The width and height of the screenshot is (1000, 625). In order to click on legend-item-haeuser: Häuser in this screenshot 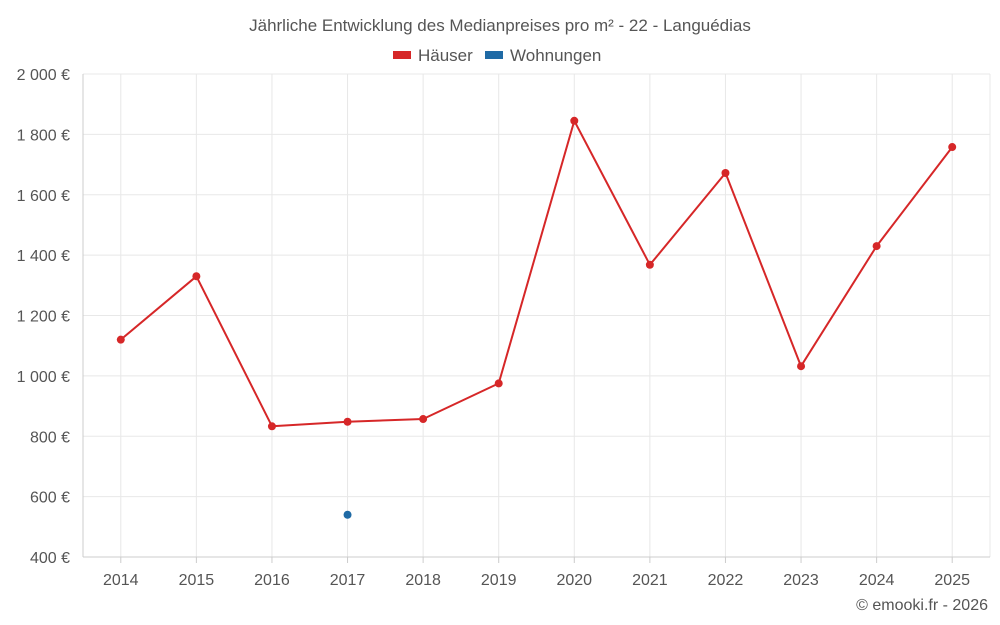, I will do `click(433, 55)`.